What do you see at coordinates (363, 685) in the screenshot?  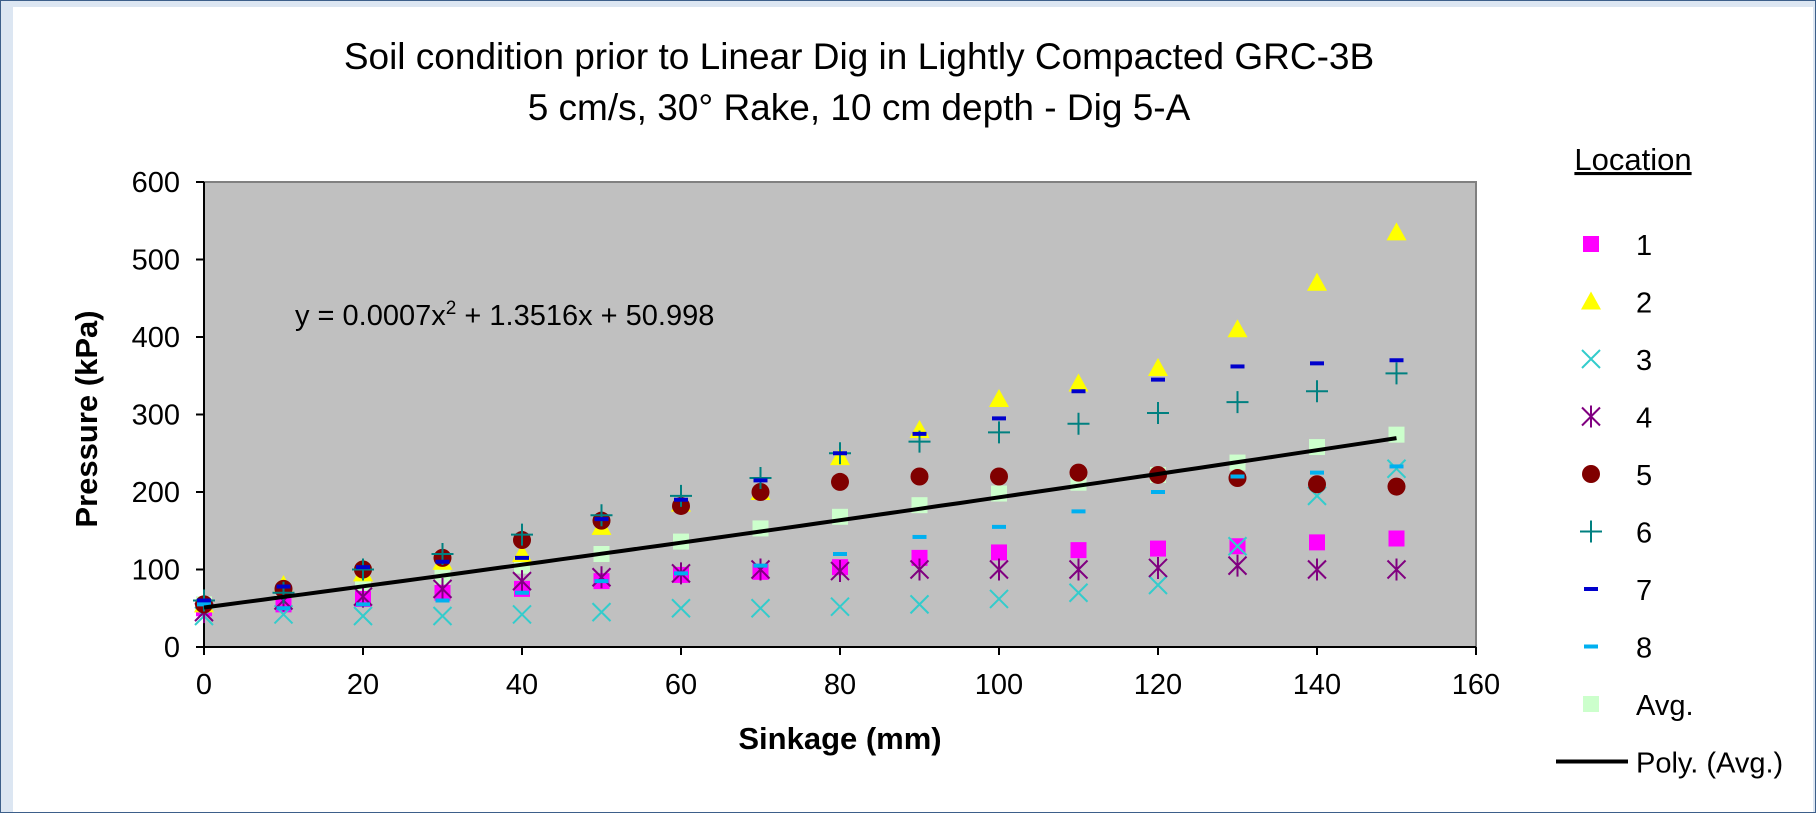 I see `x-tick-label: 20` at bounding box center [363, 685].